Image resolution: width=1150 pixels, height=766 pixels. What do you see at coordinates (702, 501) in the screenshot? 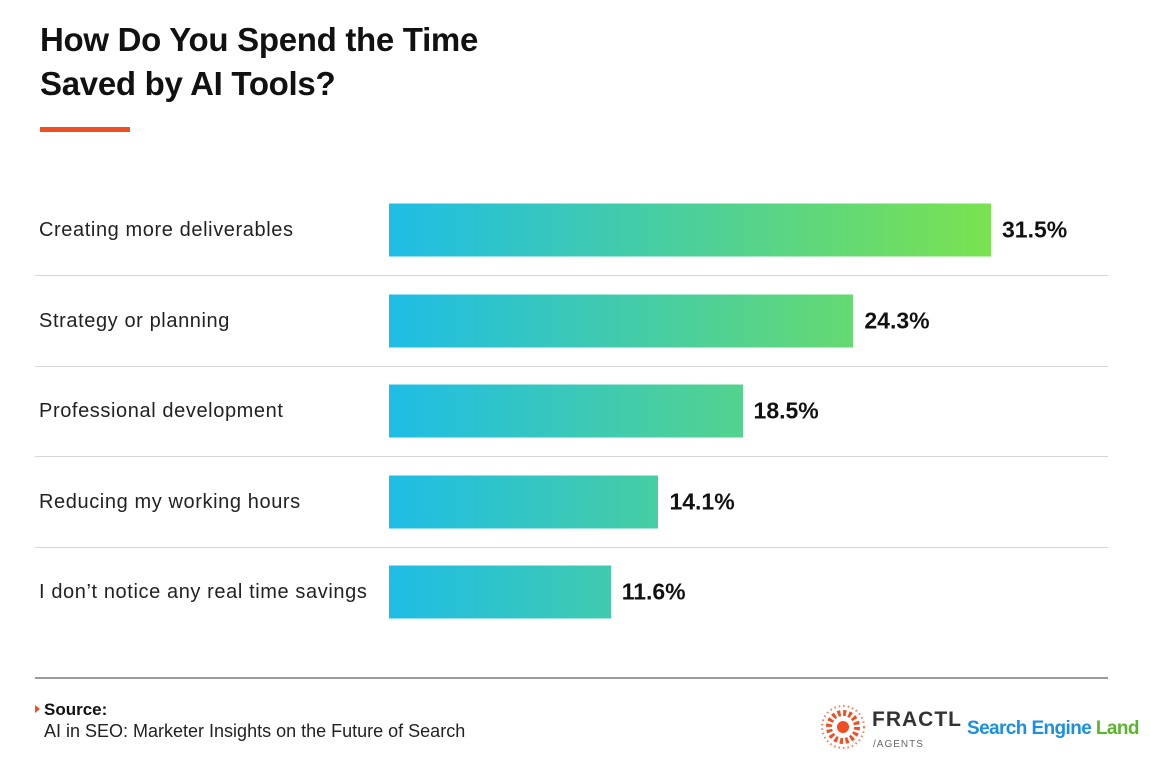
I see `value-label: 14.1%` at bounding box center [702, 501].